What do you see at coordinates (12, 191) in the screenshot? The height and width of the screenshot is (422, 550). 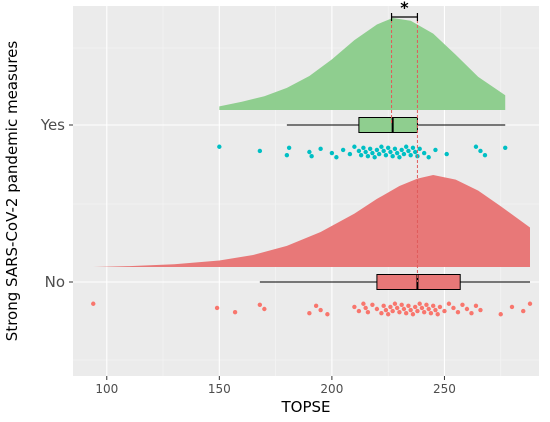 I see `y-axis-title: Strong SARS-CoV-2 pandemic measures` at bounding box center [12, 191].